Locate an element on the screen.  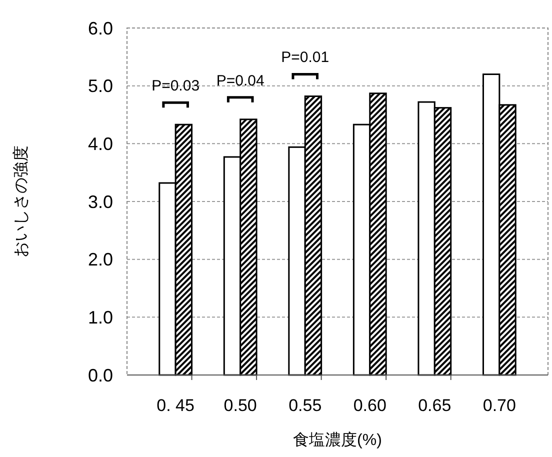
y-tick-label: 4.0 is located at coordinates (100, 144).